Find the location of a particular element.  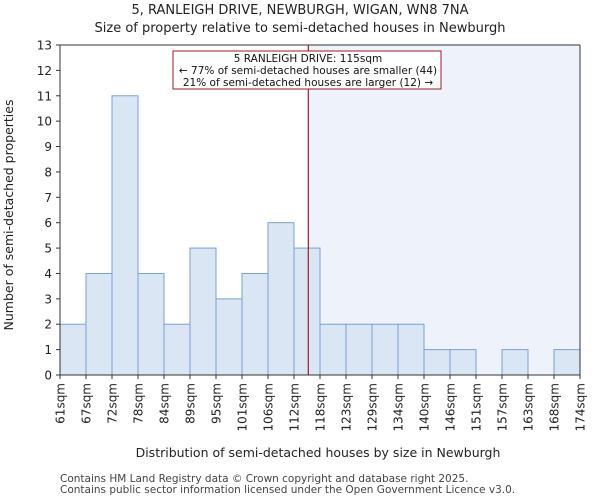

y-tick-label: 8 is located at coordinates (48, 172).